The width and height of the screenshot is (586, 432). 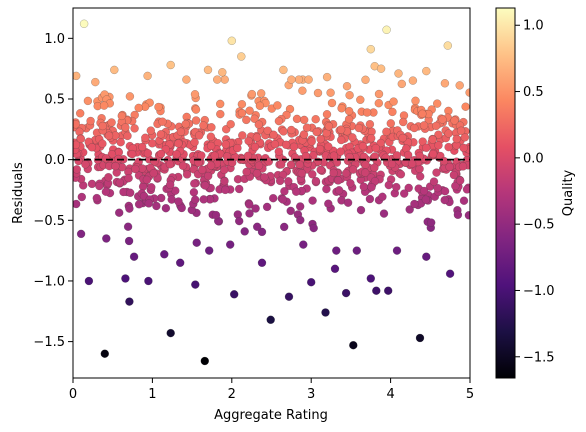 What do you see at coordinates (271, 390) in the screenshot?
I see `x-axis-ticks: 012345` at bounding box center [271, 390].